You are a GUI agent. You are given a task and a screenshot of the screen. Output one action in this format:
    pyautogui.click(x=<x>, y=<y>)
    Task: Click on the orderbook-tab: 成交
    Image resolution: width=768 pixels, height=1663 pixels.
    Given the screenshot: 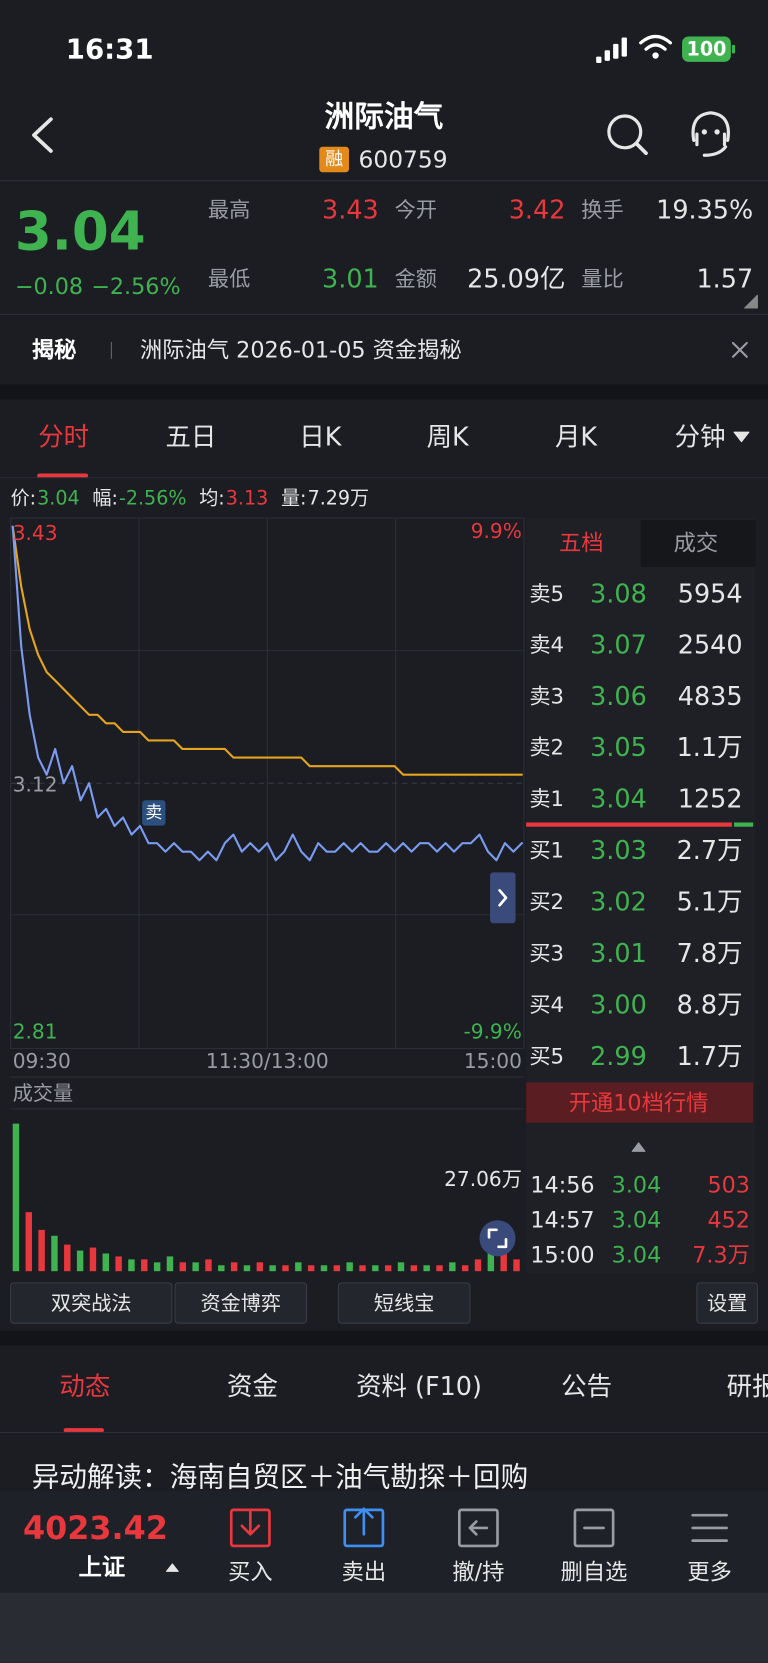 What is the action you would take?
    pyautogui.click(x=696, y=544)
    